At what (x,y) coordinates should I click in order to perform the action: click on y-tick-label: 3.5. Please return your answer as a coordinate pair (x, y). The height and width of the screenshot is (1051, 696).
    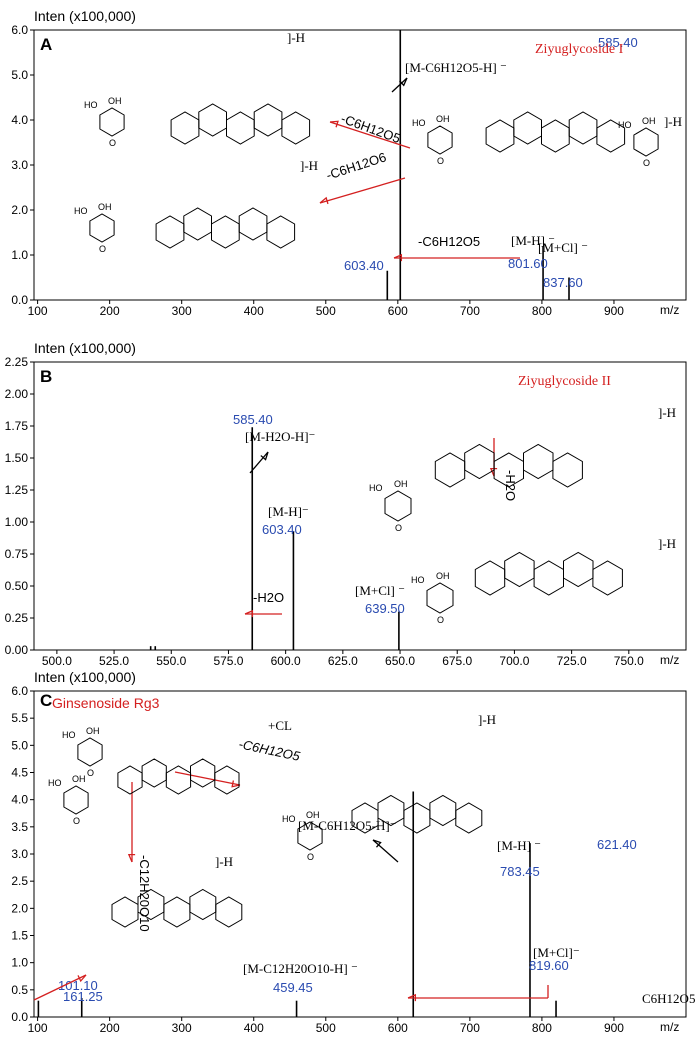
    Looking at the image, I should click on (19, 827).